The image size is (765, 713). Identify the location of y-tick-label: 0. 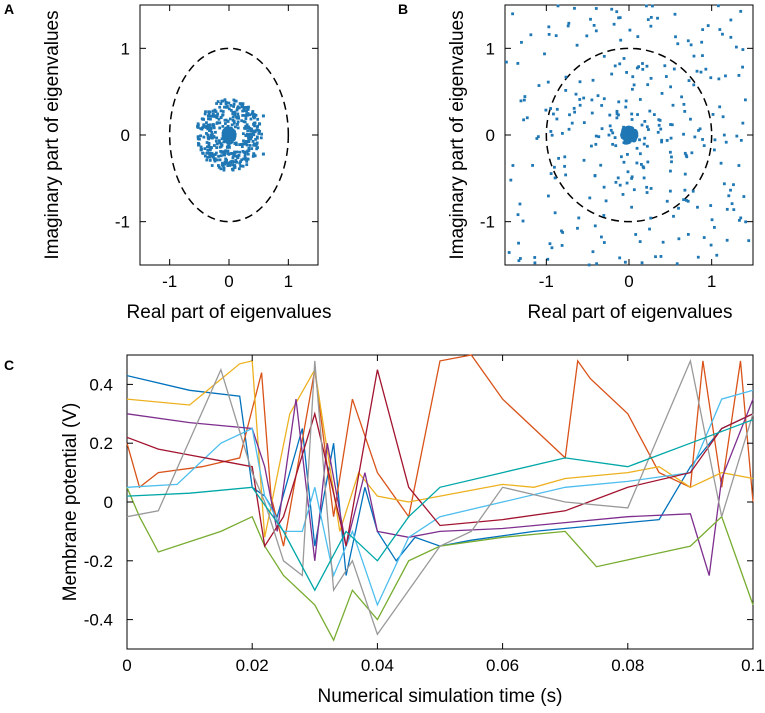
(490, 135).